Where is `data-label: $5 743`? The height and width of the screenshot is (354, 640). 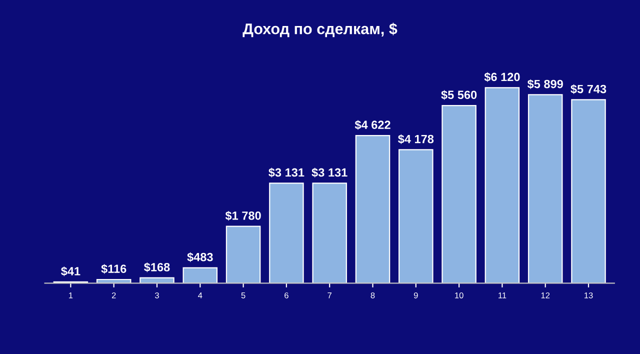 data-label: $5 743 is located at coordinates (588, 89).